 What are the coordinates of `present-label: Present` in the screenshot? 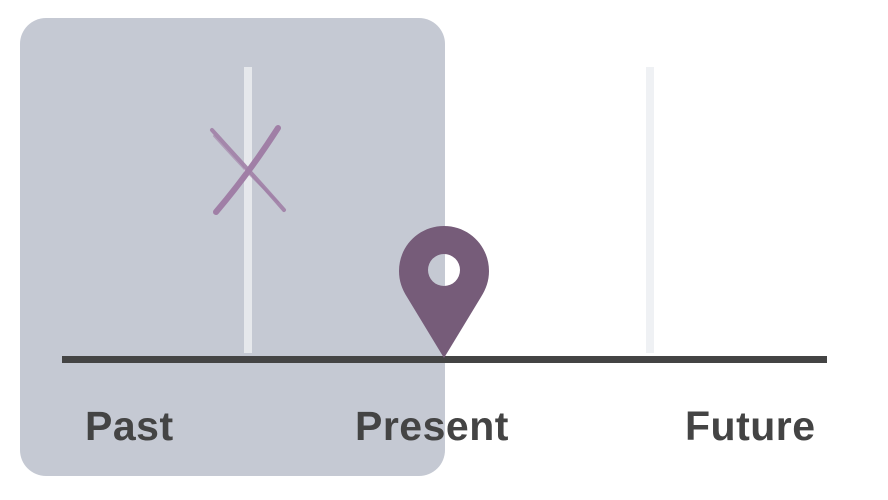 It's located at (432, 426).